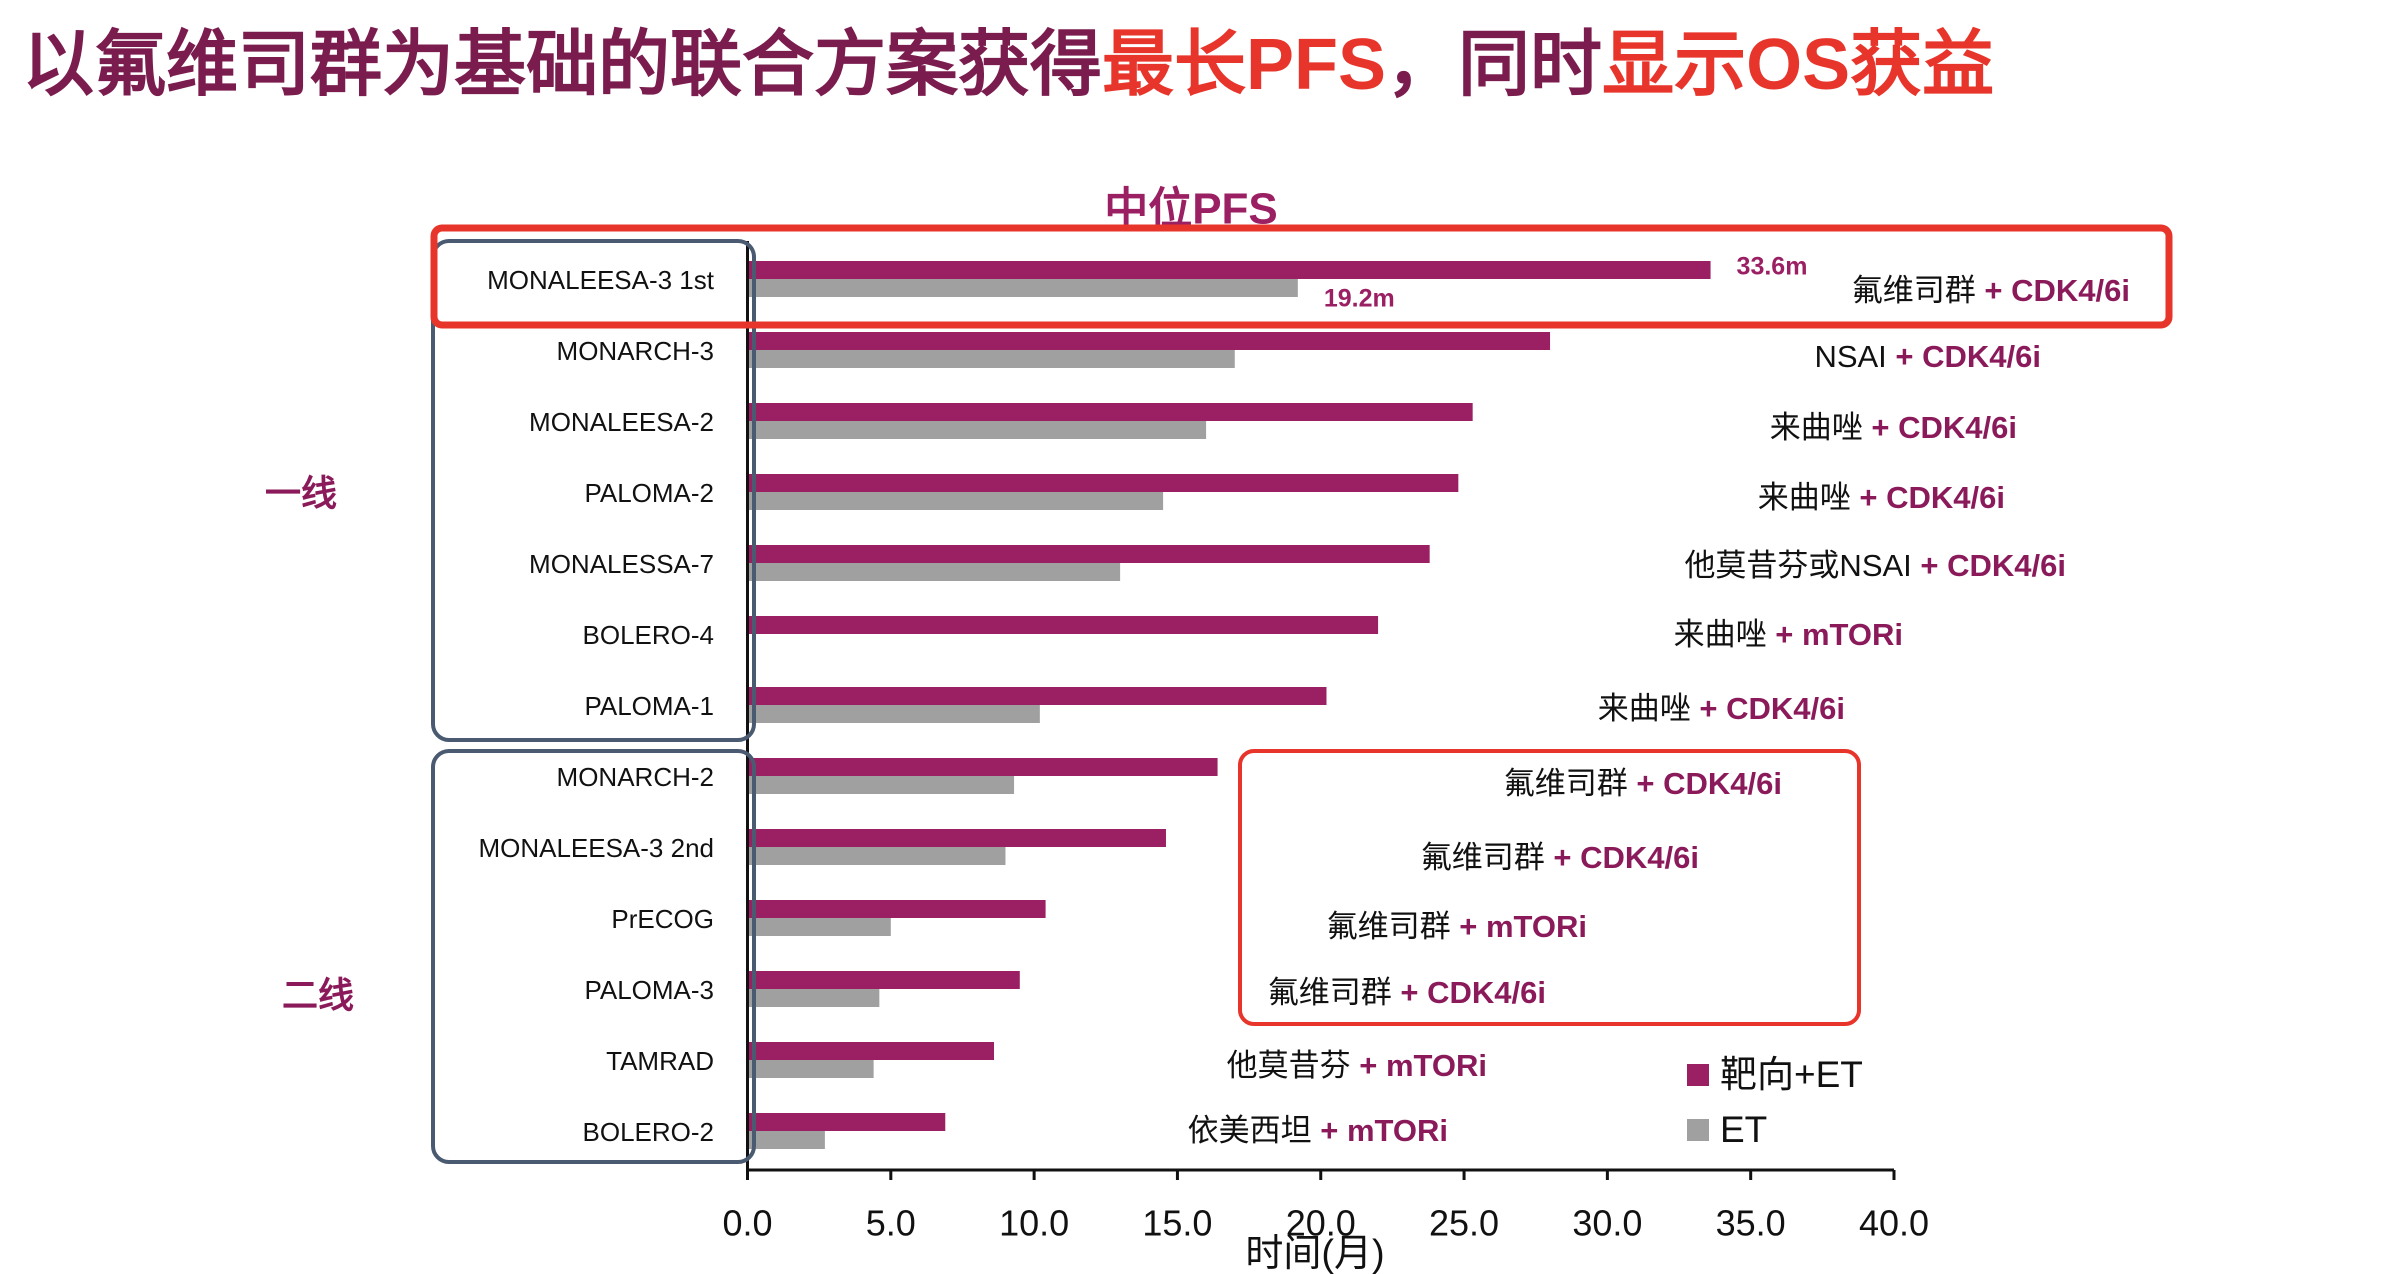 This screenshot has width=2394, height=1274. Describe the element at coordinates (621, 422) in the screenshot. I see `category-label: MONALEESA-2` at that location.